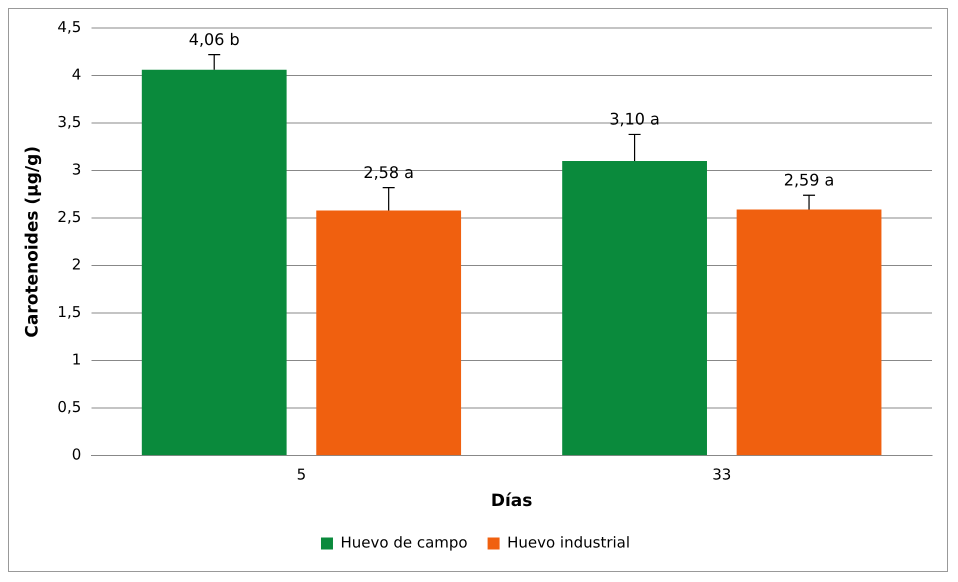 The image size is (958, 582). What do you see at coordinates (69, 217) in the screenshot?
I see `y-tick-label: 2,5` at bounding box center [69, 217].